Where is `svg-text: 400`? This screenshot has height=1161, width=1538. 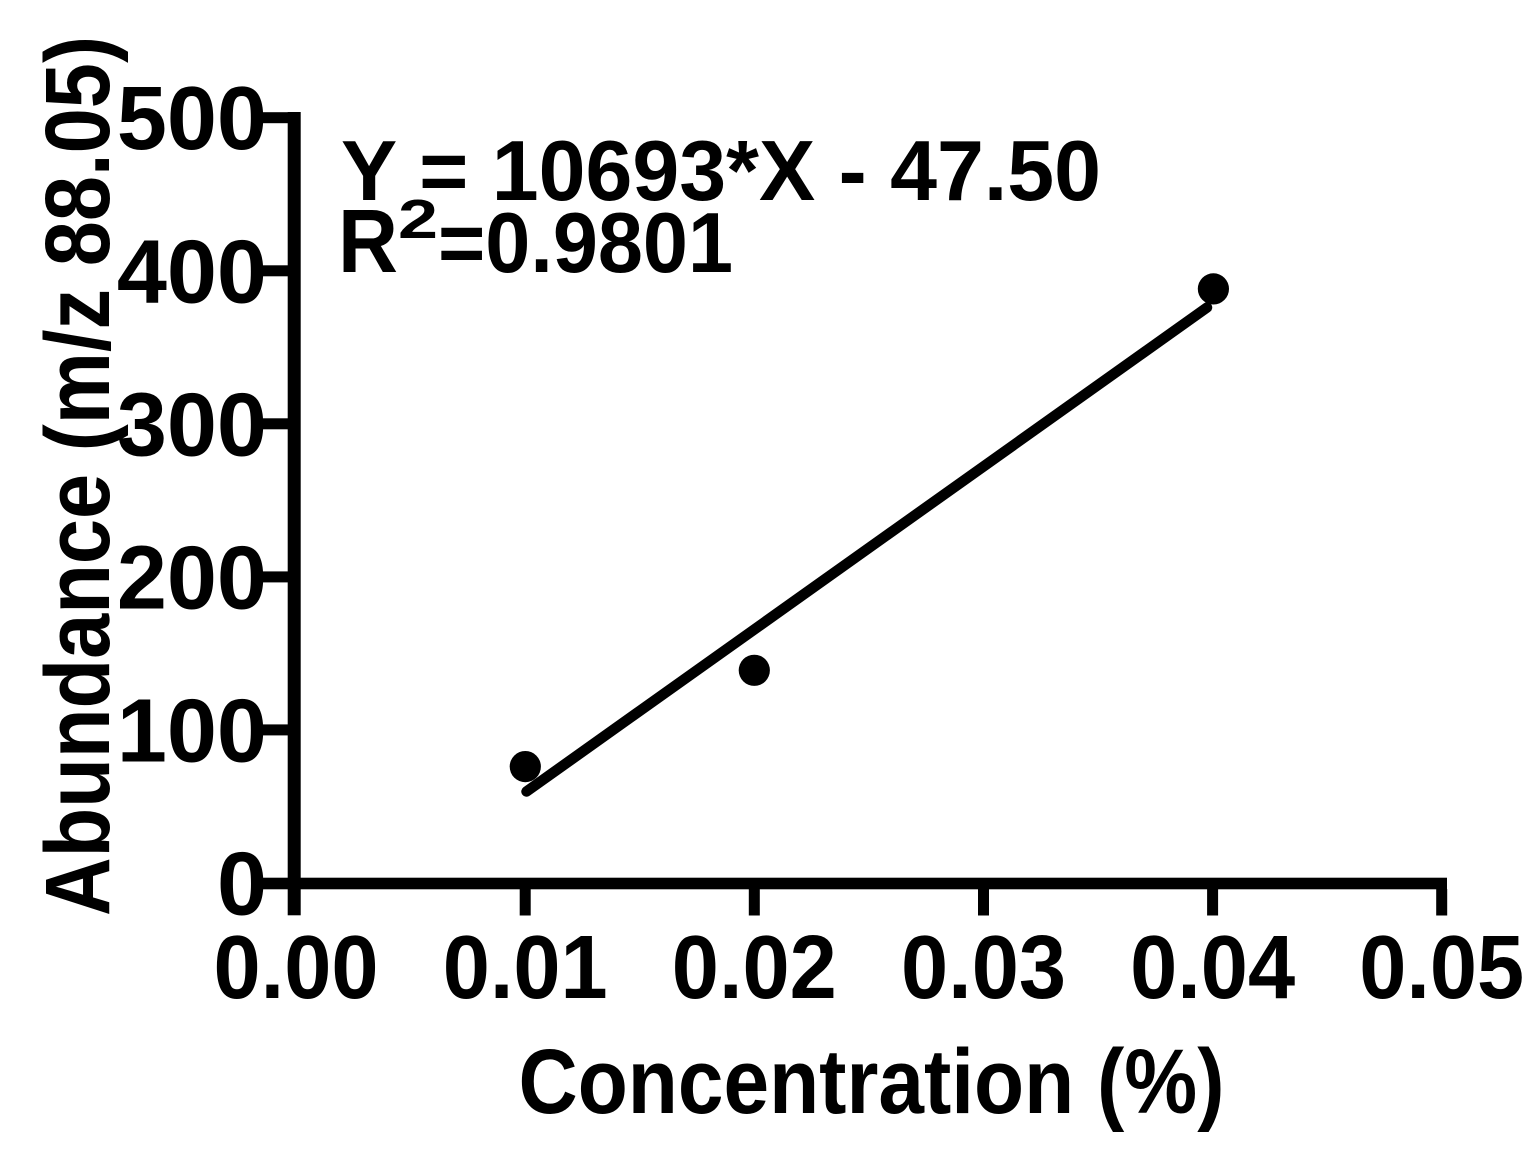 svg-text: 400 is located at coordinates (192, 272).